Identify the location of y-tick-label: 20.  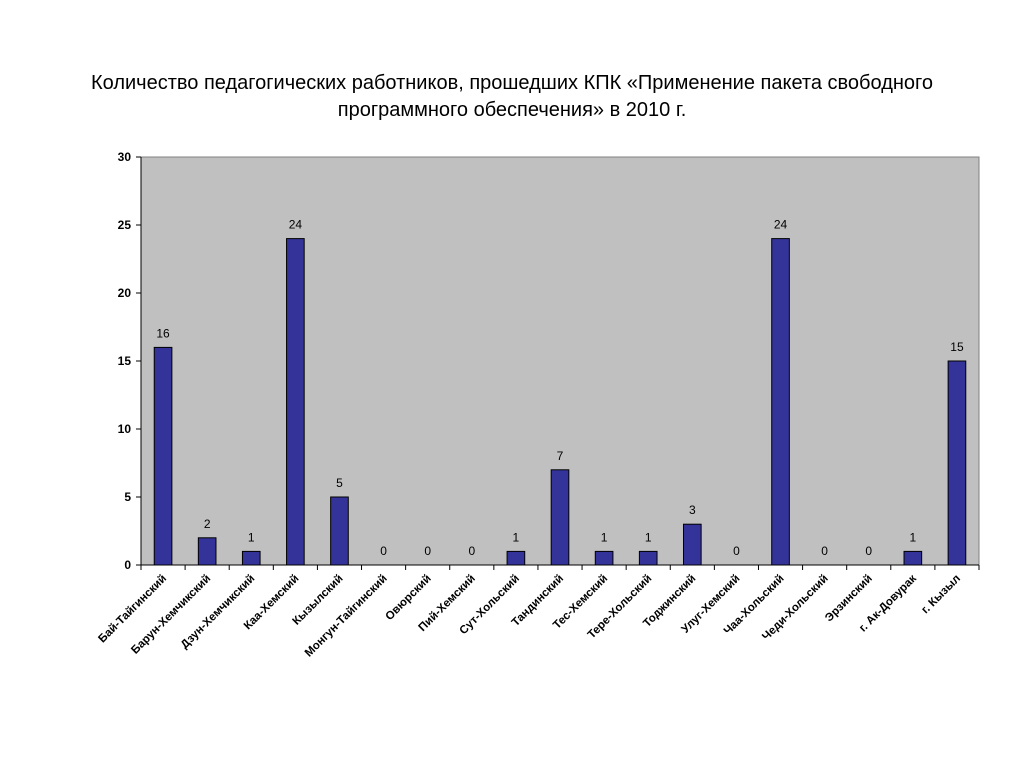
(125, 293).